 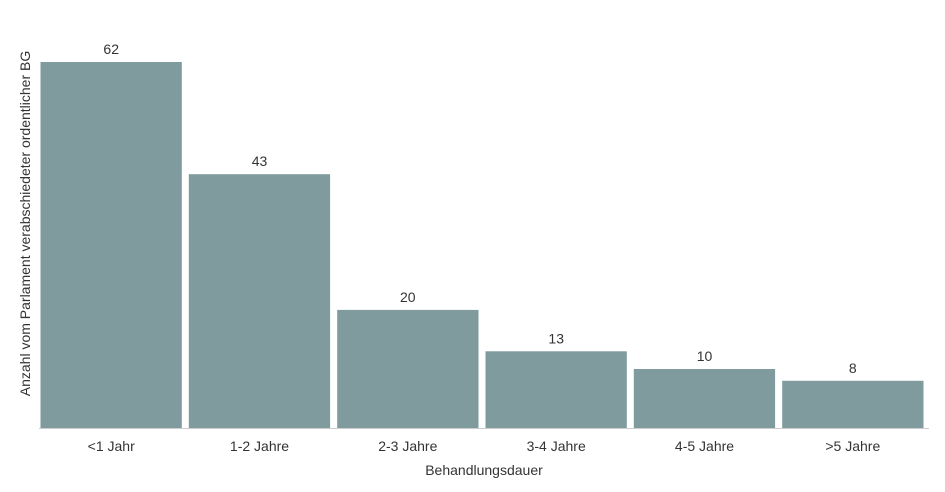 What do you see at coordinates (408, 297) in the screenshot?
I see `bar-value-label: 20` at bounding box center [408, 297].